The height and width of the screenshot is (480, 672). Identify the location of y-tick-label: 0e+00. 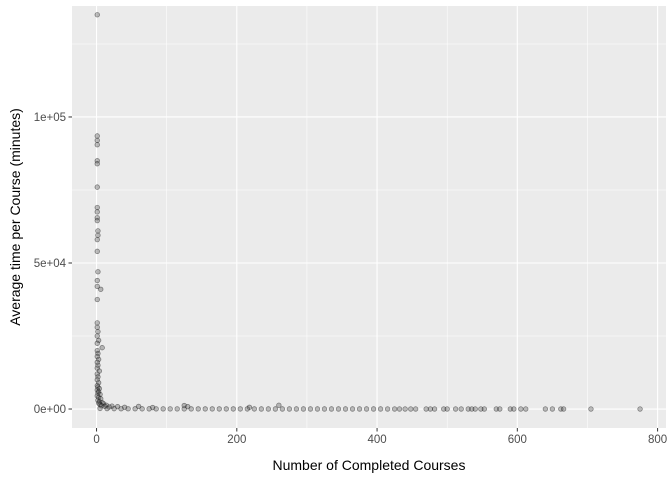
(50, 410).